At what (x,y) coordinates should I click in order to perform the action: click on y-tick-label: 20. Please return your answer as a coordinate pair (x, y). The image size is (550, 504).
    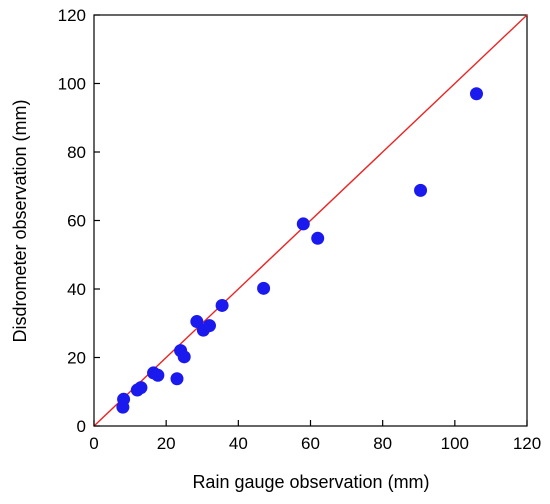
    Looking at the image, I should click on (76, 358).